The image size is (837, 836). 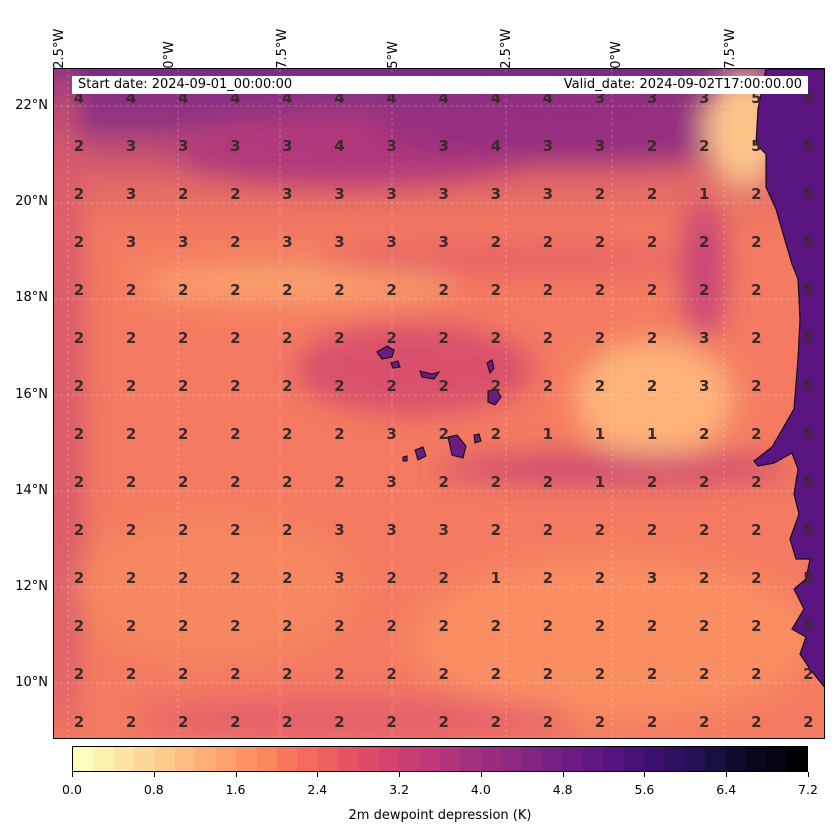 What do you see at coordinates (391, 290) in the screenshot?
I see `grid-value-r4-c6: 2` at bounding box center [391, 290].